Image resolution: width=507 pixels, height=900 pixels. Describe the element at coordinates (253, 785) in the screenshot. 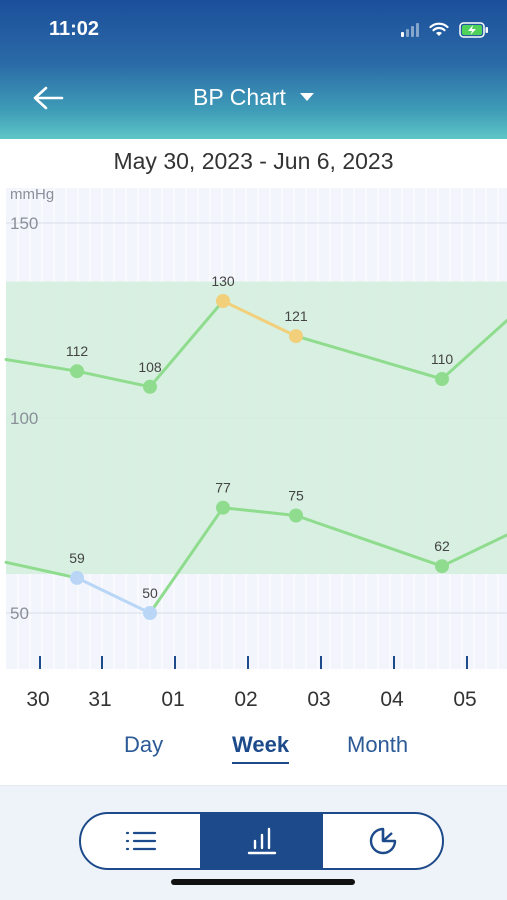

I see `divider` at that location.